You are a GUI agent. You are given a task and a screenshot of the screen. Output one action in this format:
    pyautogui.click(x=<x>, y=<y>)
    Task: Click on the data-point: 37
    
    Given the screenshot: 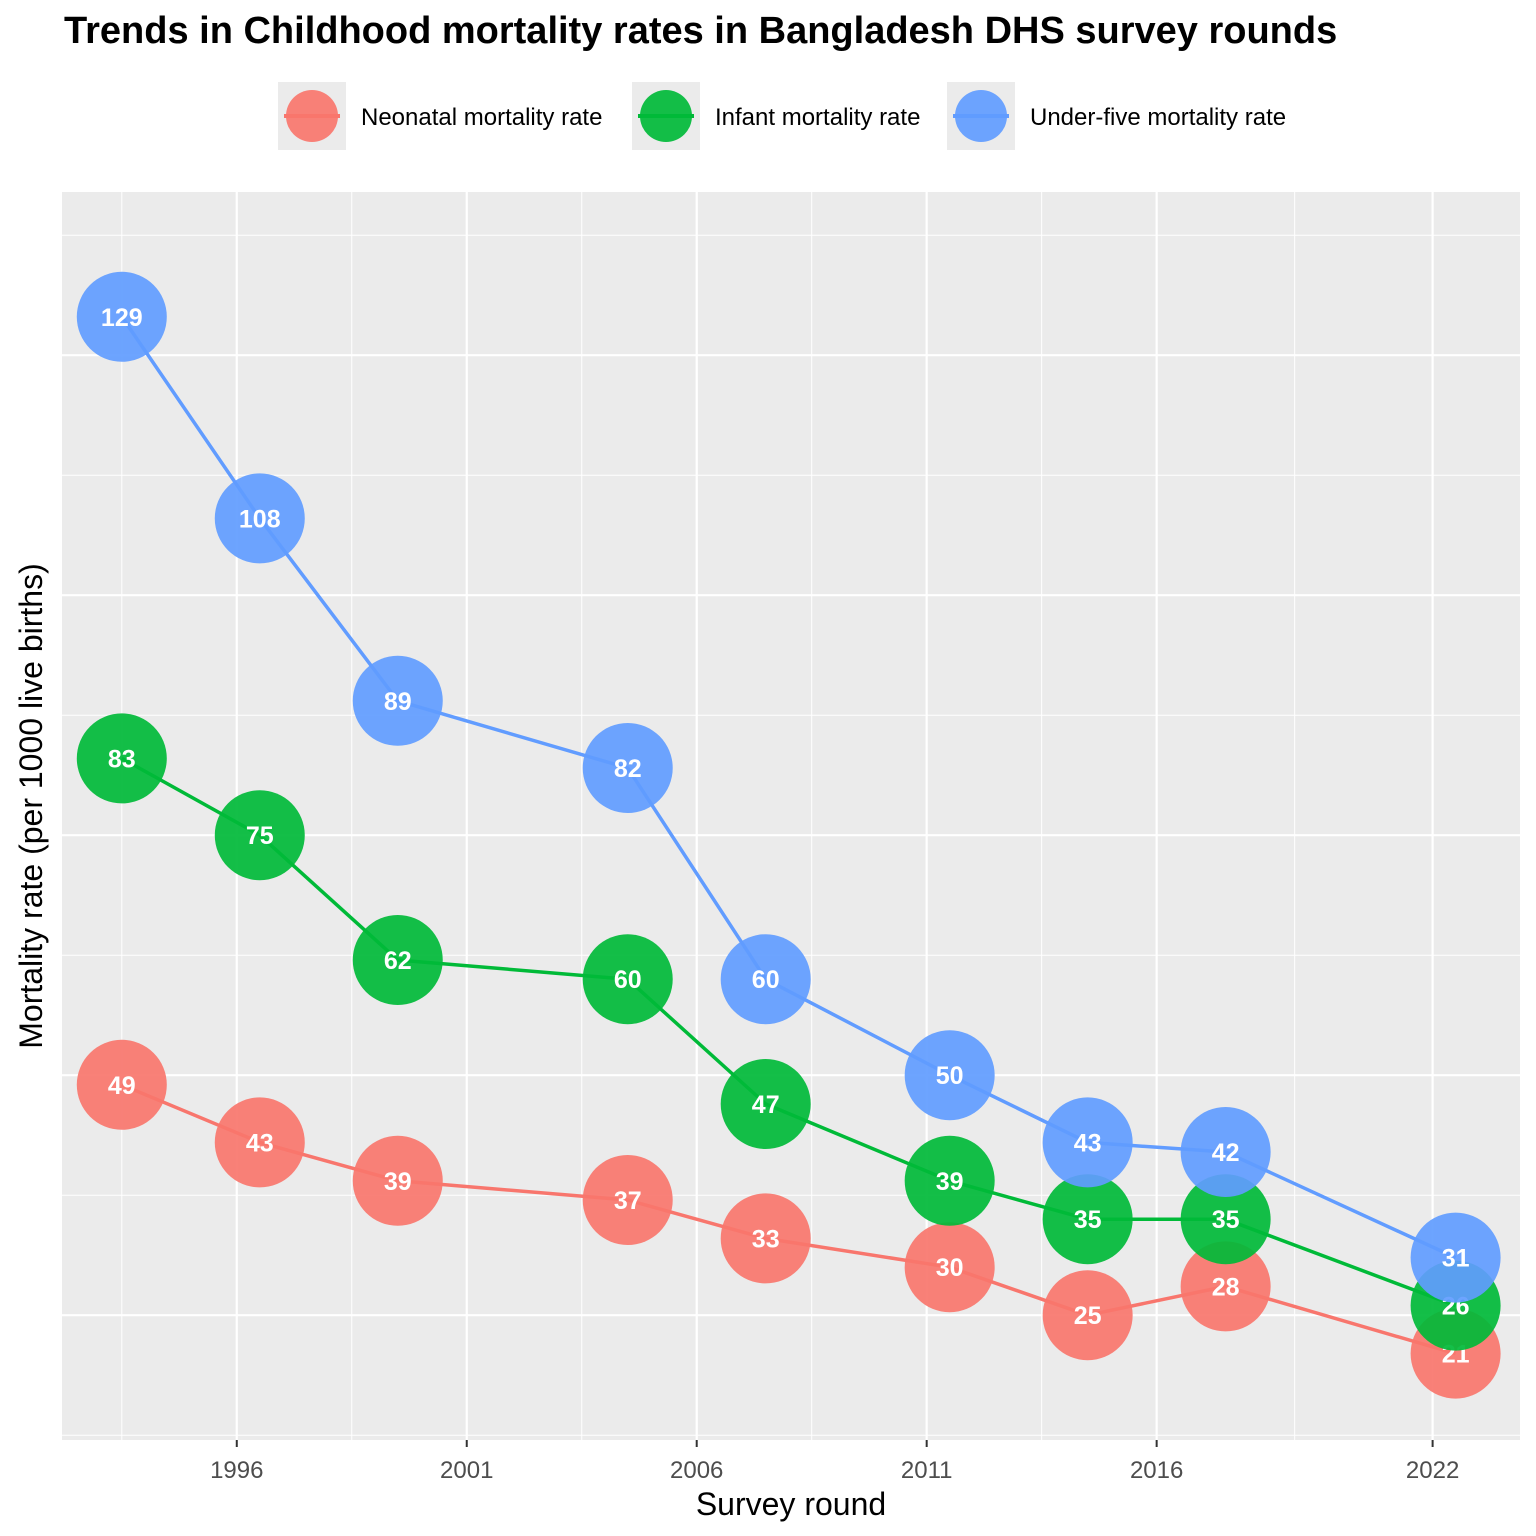 What is the action you would take?
    pyautogui.click(x=627, y=1200)
    